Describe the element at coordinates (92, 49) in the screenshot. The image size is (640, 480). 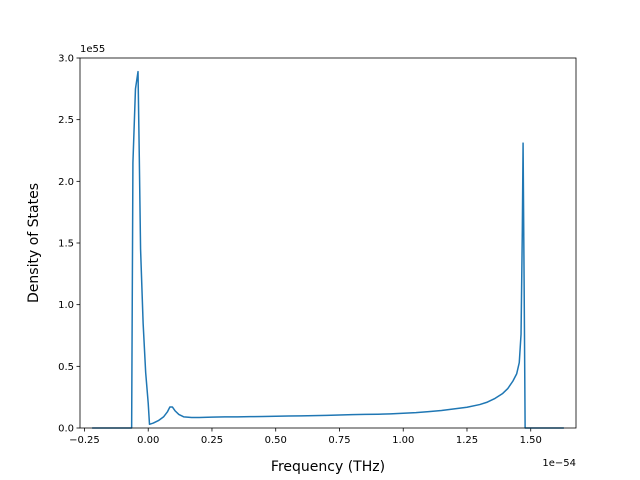
I see `y-offset-label: 1e55` at that location.